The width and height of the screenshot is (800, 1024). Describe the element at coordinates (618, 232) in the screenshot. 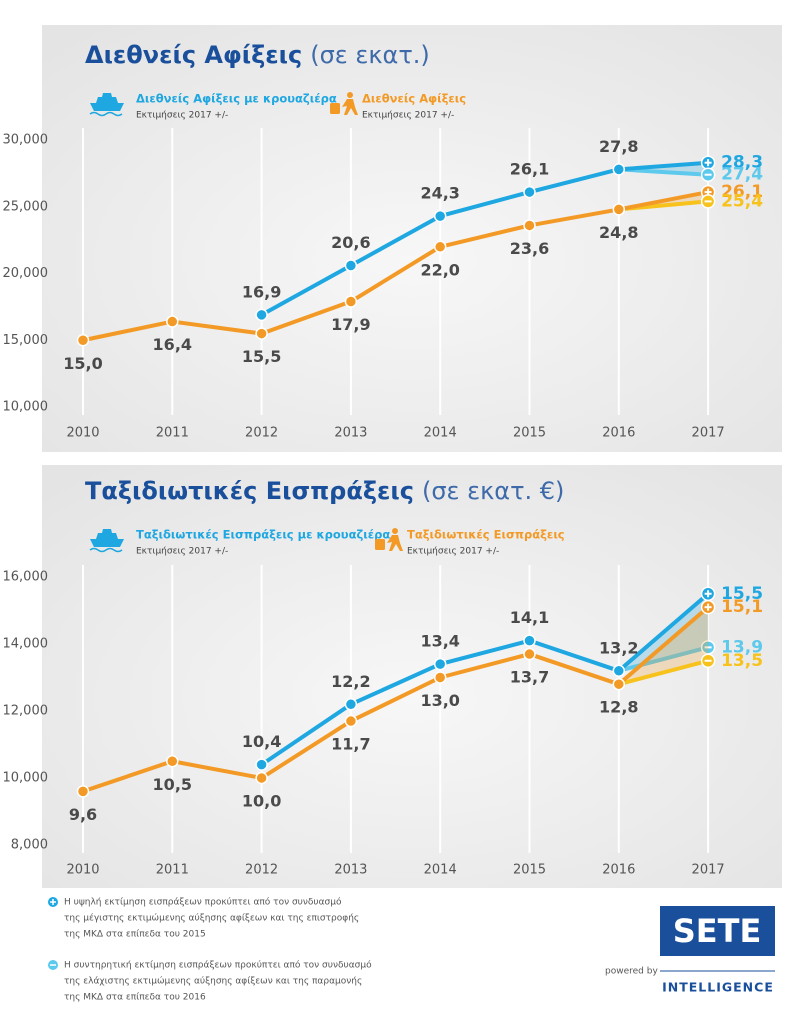

I see `data-label: 24,8` at that location.